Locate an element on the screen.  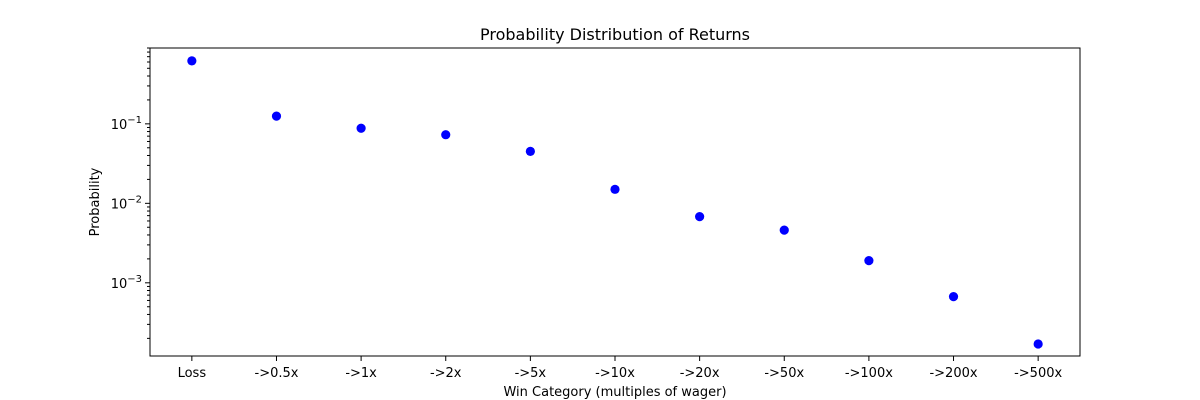
x-tick-label: ->10x is located at coordinates (615, 373).